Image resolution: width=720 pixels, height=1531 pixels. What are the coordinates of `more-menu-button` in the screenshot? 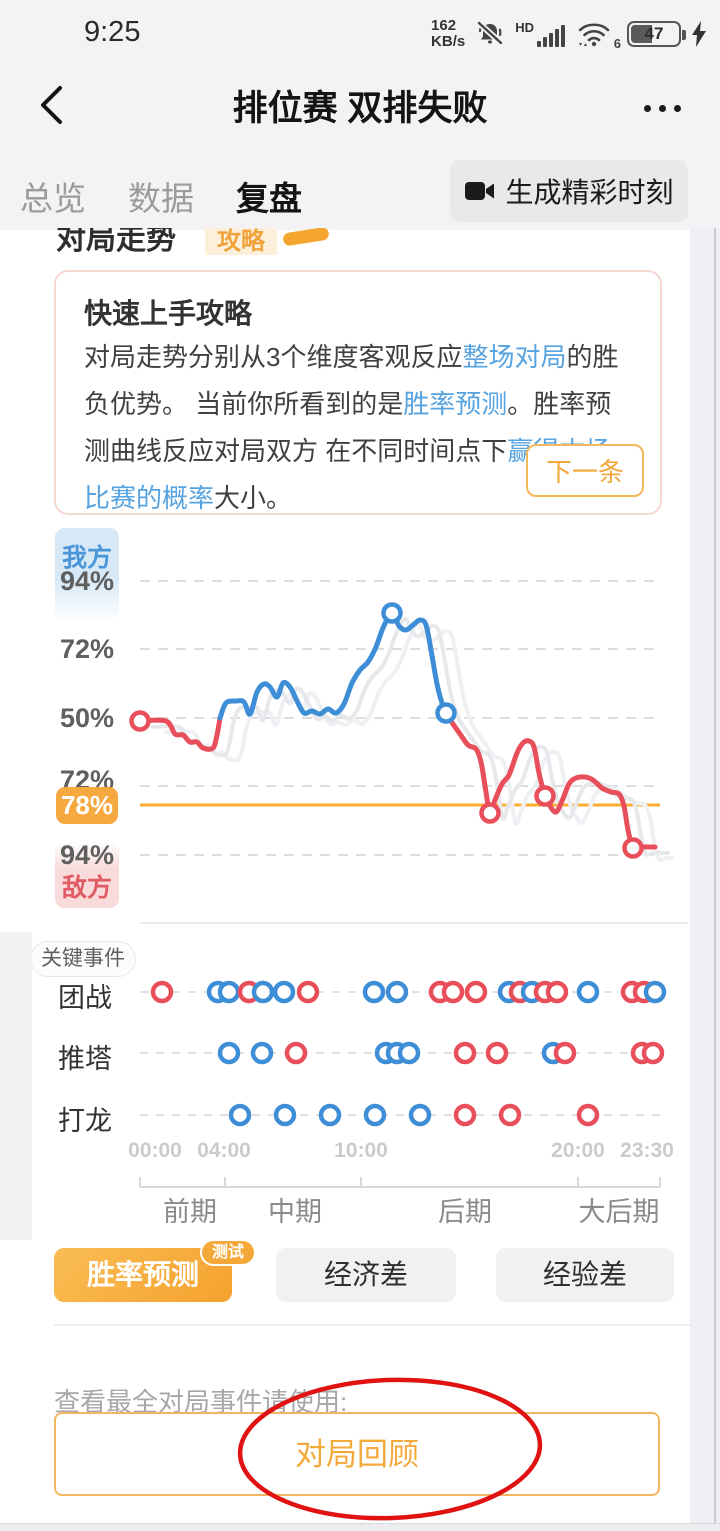 It's located at (662, 108).